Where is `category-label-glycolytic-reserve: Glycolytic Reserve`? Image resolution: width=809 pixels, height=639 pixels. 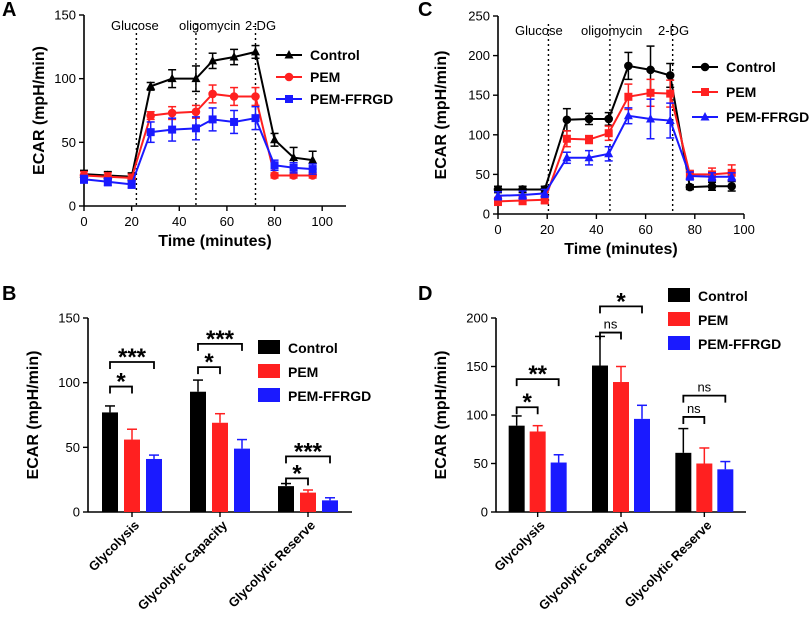
category-label-glycolytic-reserve: Glycolytic Reserve is located at coordinates (668, 564).